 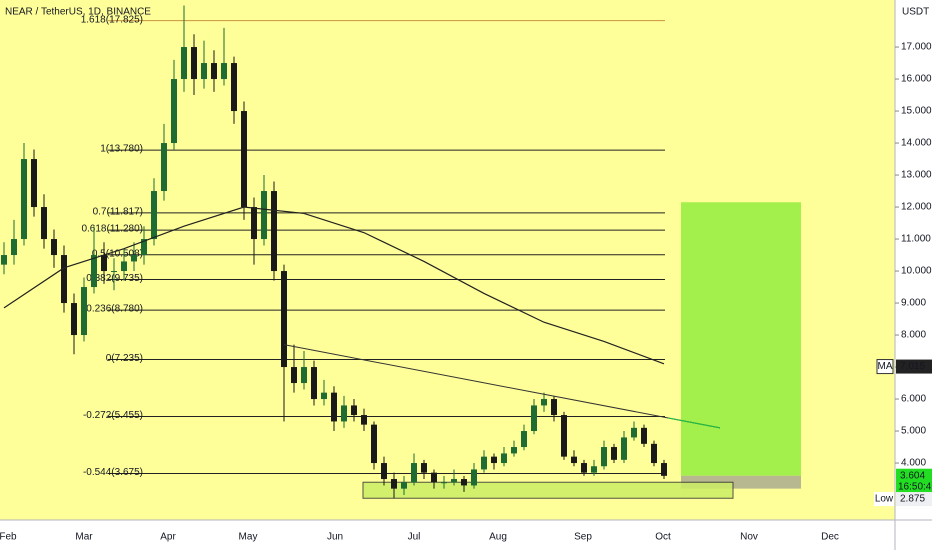 I want to click on low-name: Low, so click(x=884, y=499).